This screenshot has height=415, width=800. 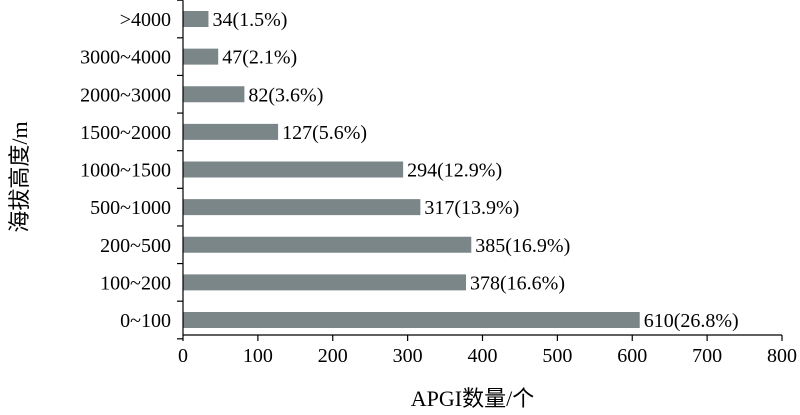 I want to click on x-tick-label-400: 400, so click(x=483, y=356).